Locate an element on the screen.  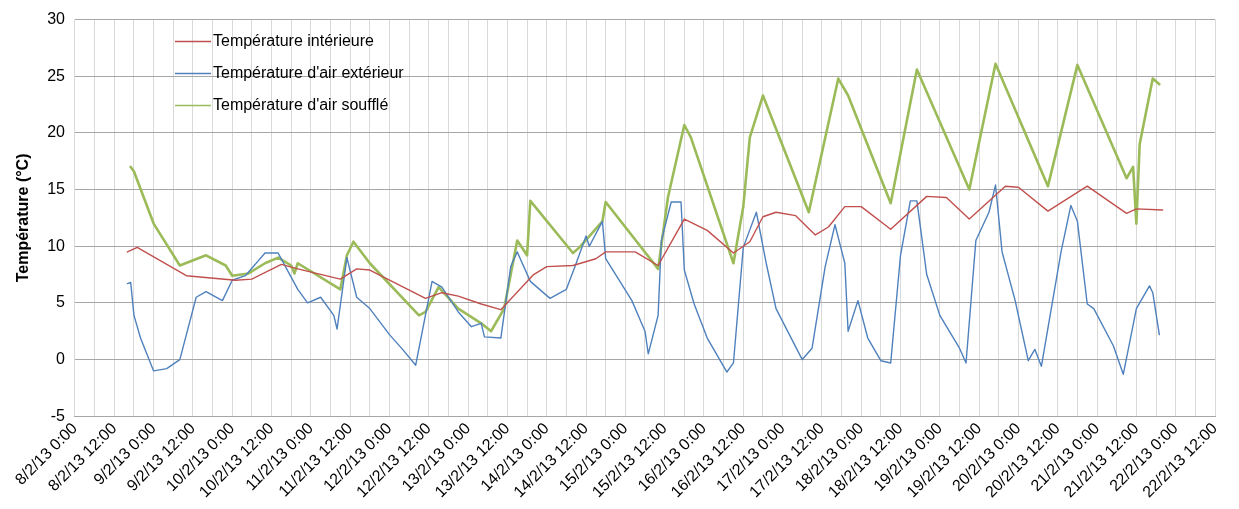
legend-label: Température intérieure is located at coordinates (294, 41).